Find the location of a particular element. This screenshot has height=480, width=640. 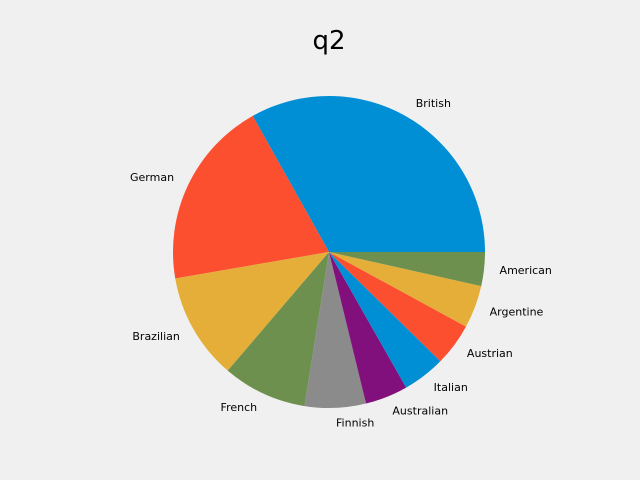

pie-slice-brazilian is located at coordinates (252, 311).